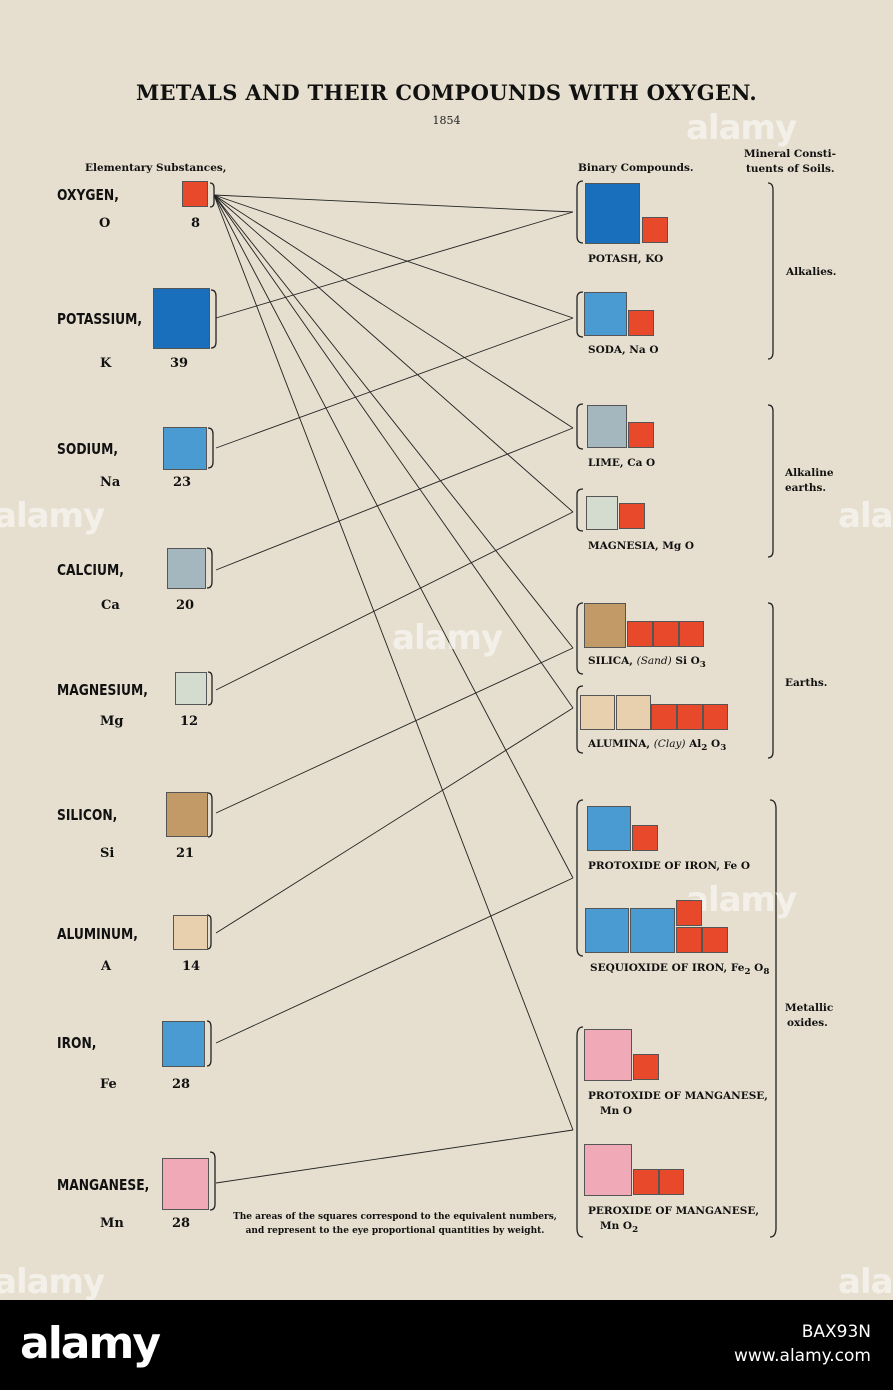 The height and width of the screenshot is (1390, 893). I want to click on element-symbol: Si, so click(107, 853).